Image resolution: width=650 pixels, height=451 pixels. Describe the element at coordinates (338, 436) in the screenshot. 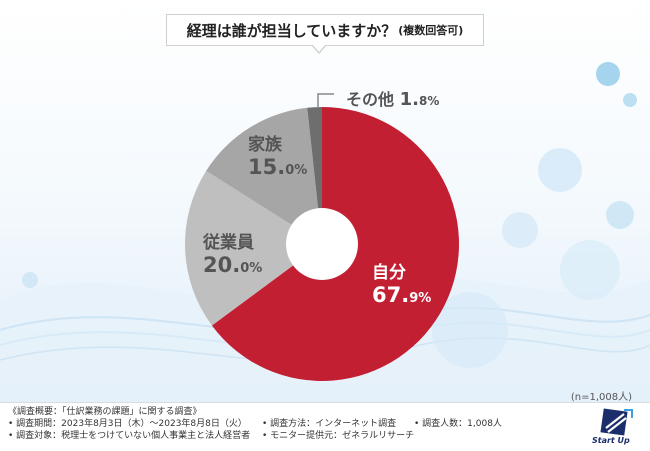

I see `footer-provider: • モニター提供元：ゼネラルリサーチ` at that location.